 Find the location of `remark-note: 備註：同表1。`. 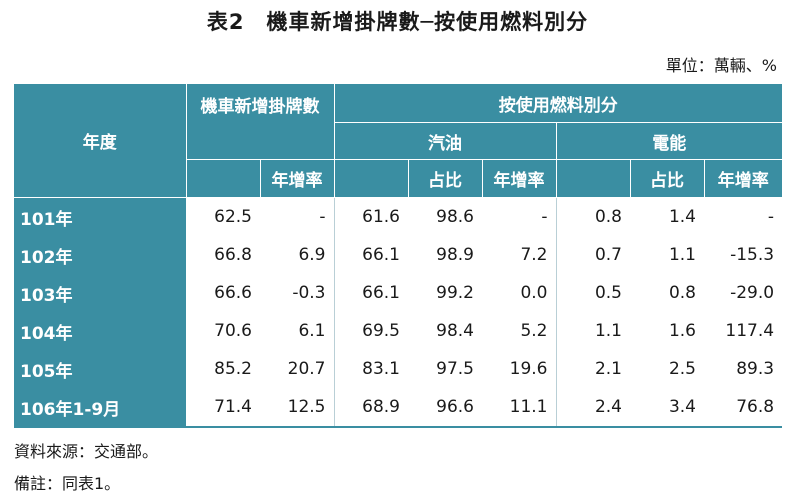

remark-note: 備註：同表1。 is located at coordinates (67, 483).